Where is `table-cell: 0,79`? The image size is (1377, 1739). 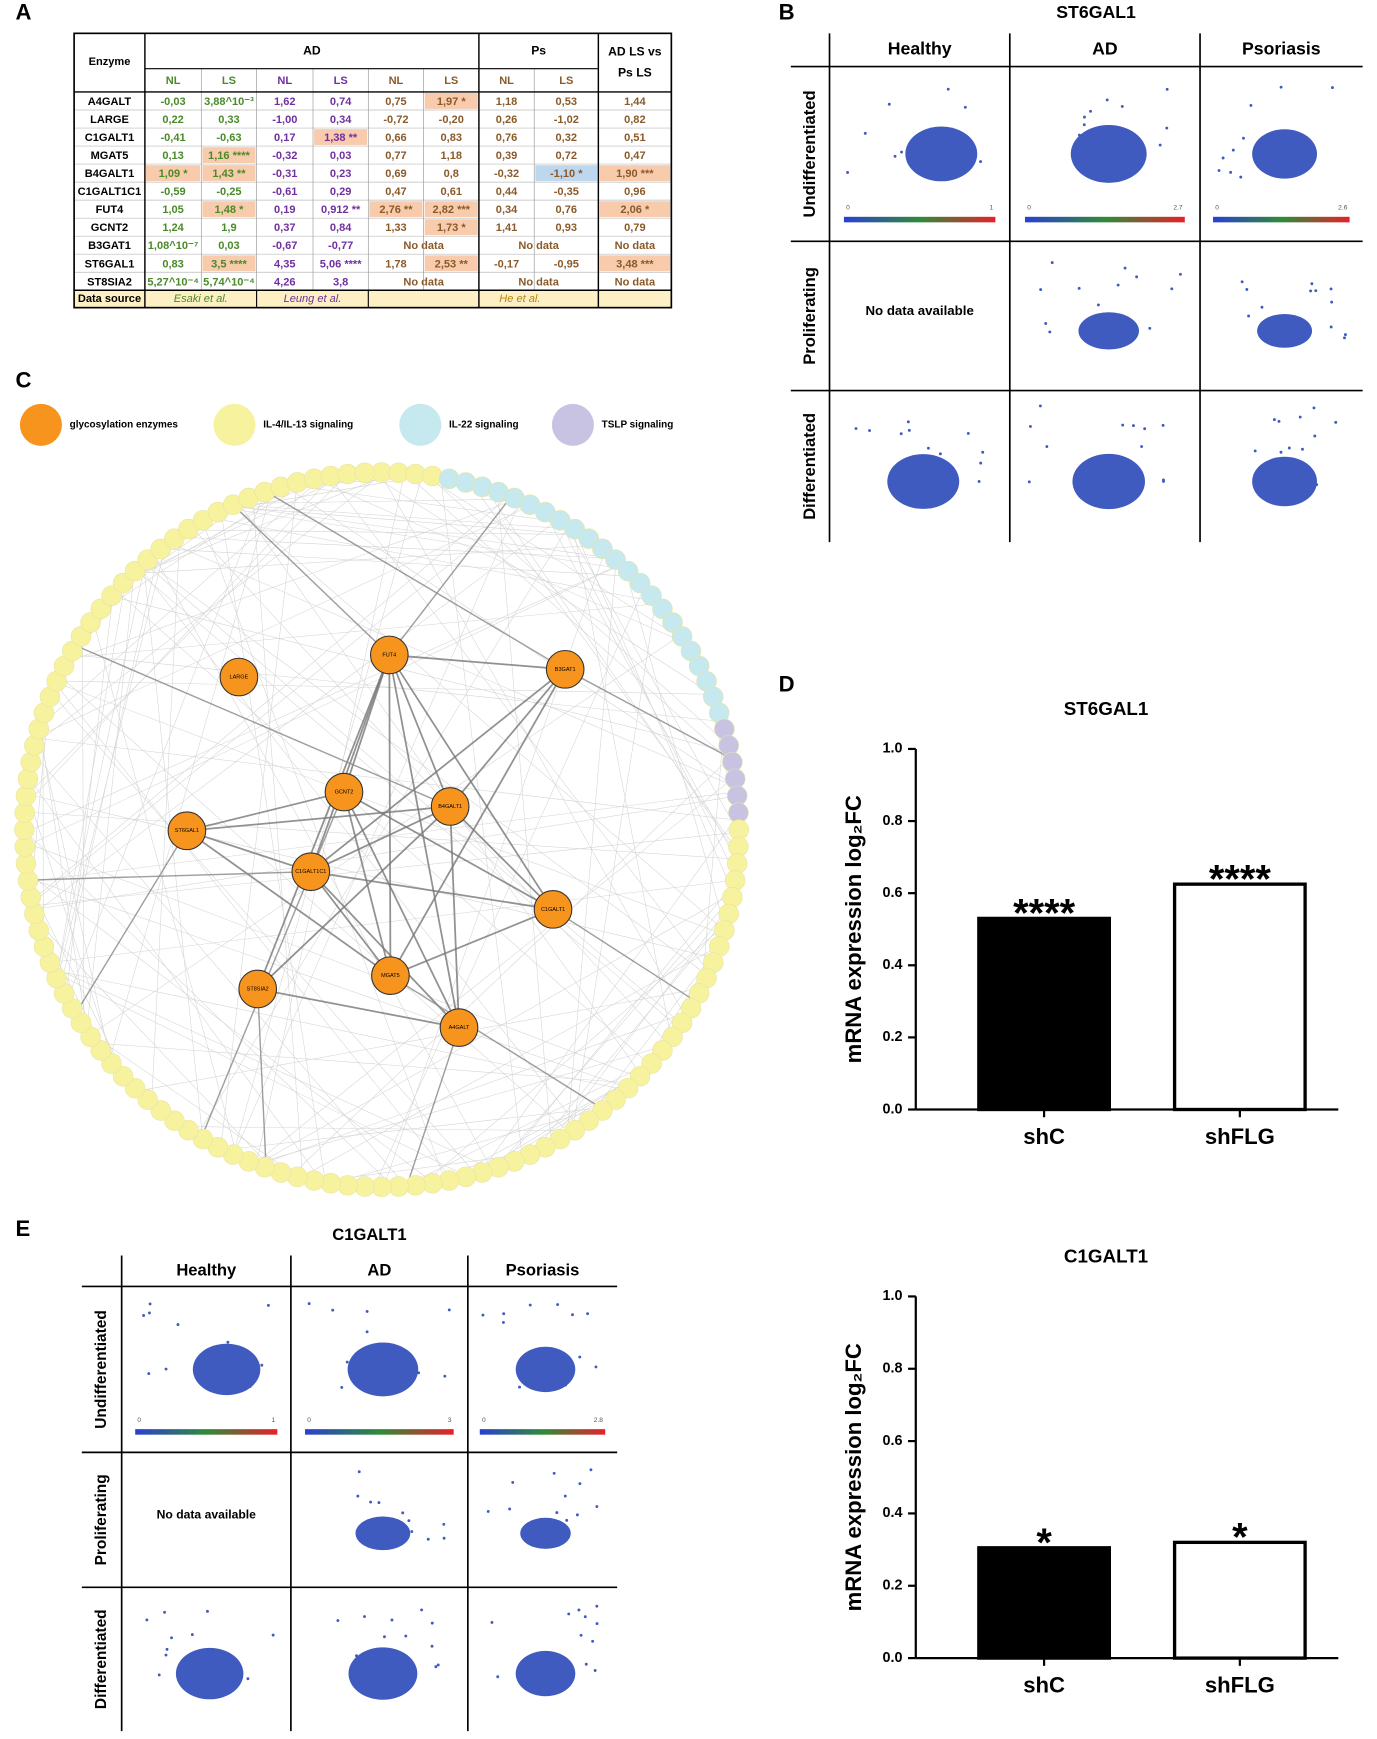
table-cell: 0,79 is located at coordinates (635, 228).